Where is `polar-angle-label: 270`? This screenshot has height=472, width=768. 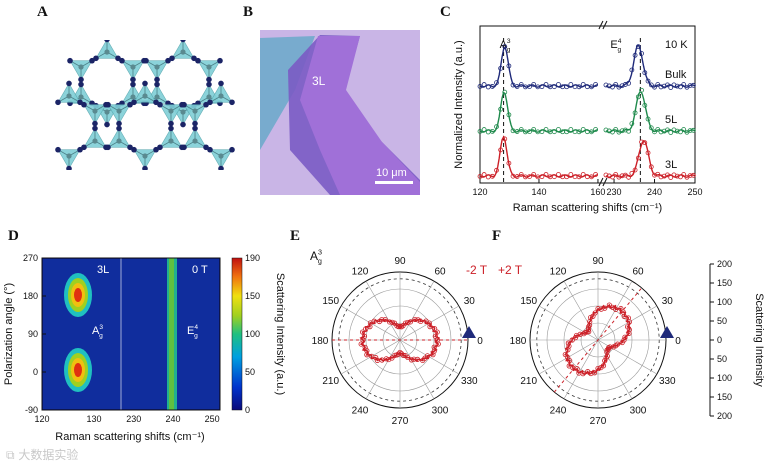 polar-angle-label: 270 is located at coordinates (400, 421).